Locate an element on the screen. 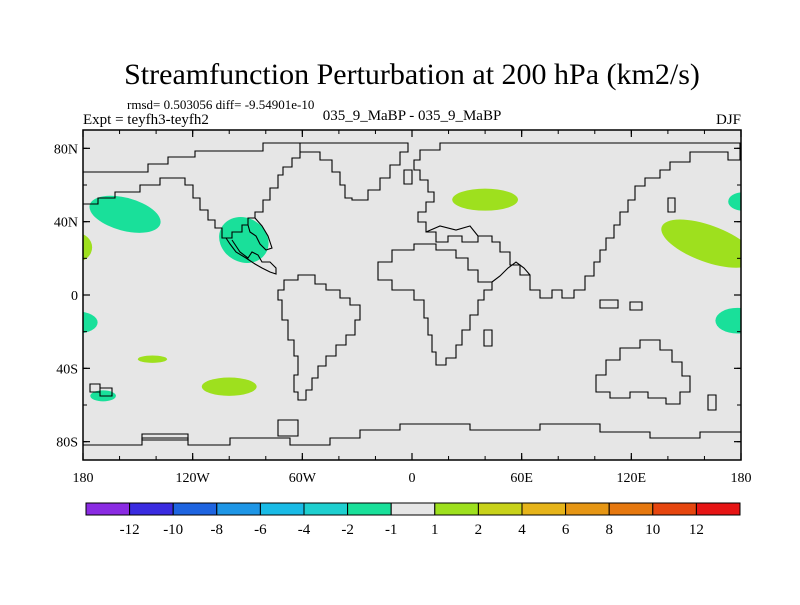 Image resolution: width=800 pixels, height=605 pixels. season-label: DJF is located at coordinates (728, 120).